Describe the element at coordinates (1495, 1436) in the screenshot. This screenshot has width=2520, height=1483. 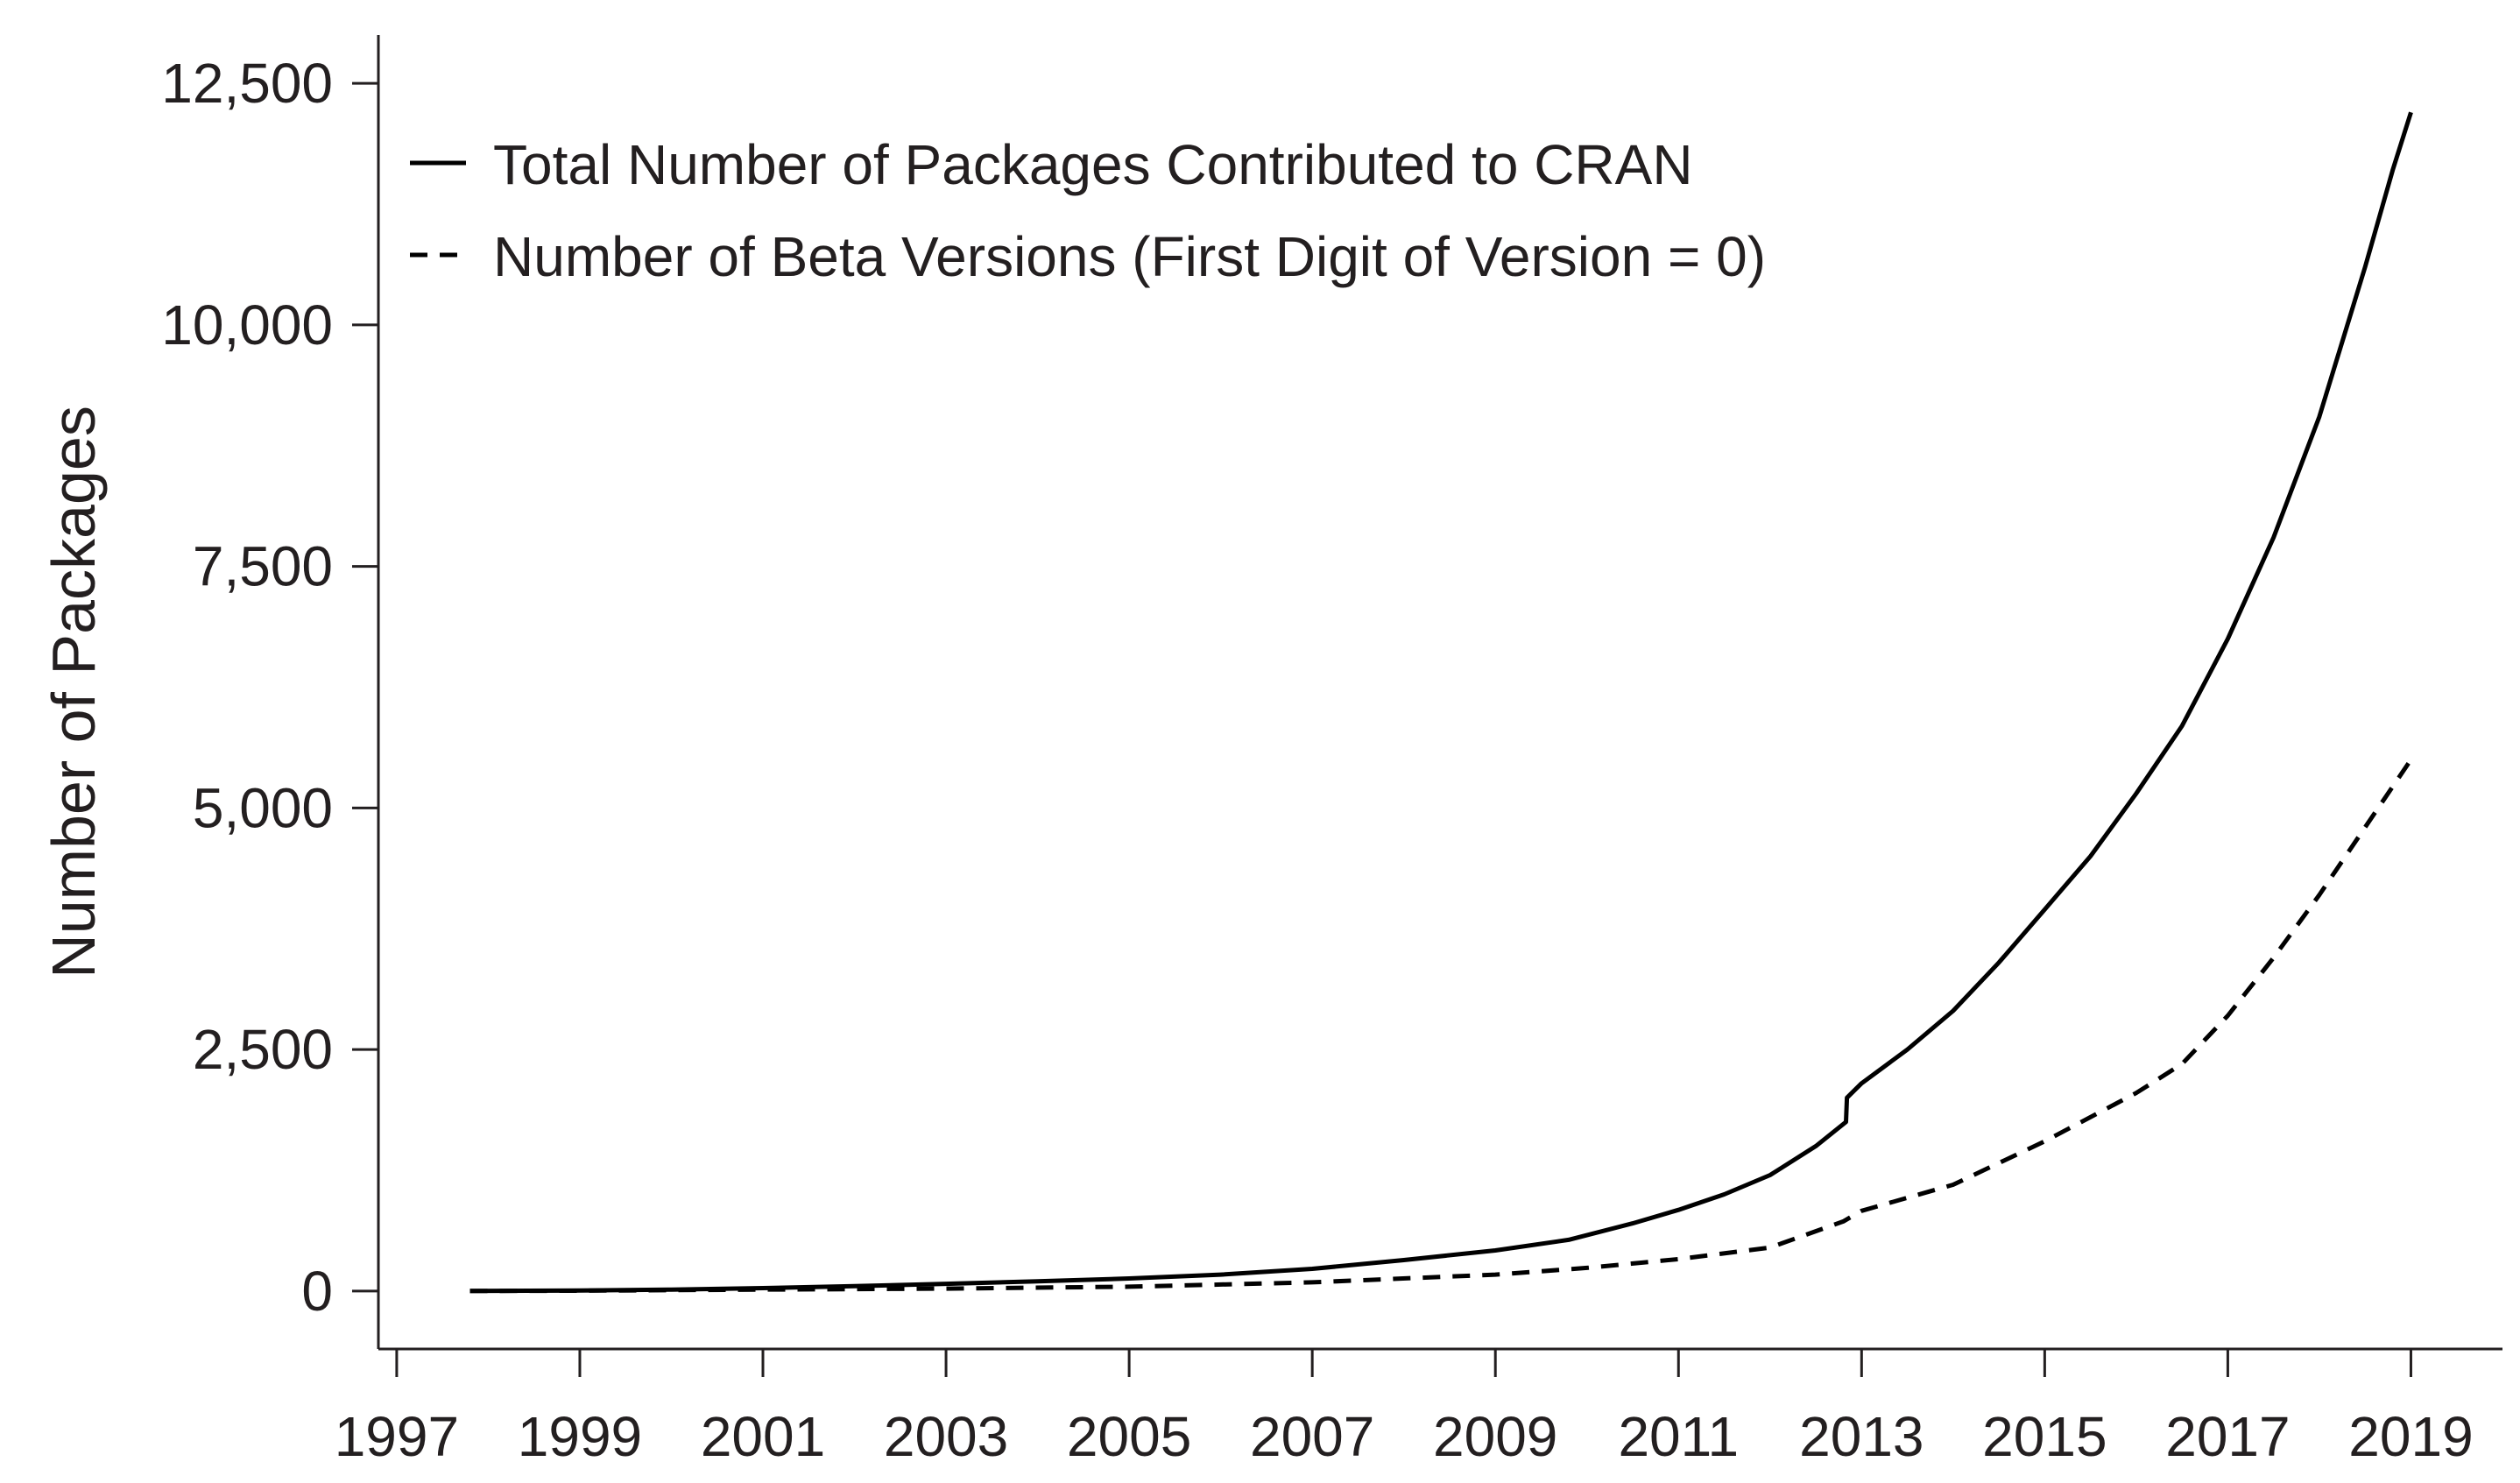
I see `x-tick-label: 2009` at that location.